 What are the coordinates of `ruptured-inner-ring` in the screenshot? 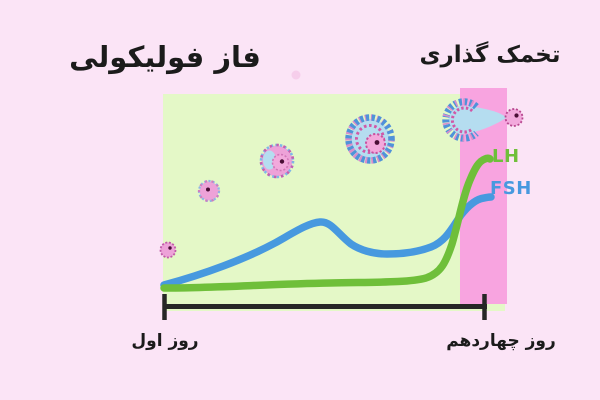 It's located at (462, 120).